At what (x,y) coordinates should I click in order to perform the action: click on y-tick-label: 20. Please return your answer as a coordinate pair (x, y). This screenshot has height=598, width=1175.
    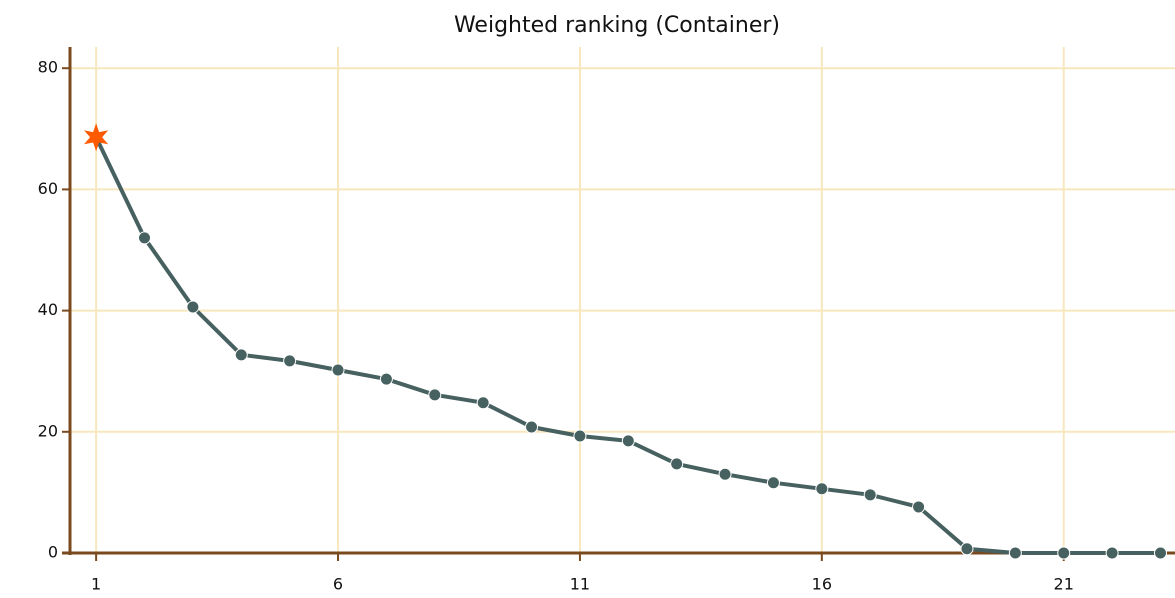
    Looking at the image, I should click on (48, 430).